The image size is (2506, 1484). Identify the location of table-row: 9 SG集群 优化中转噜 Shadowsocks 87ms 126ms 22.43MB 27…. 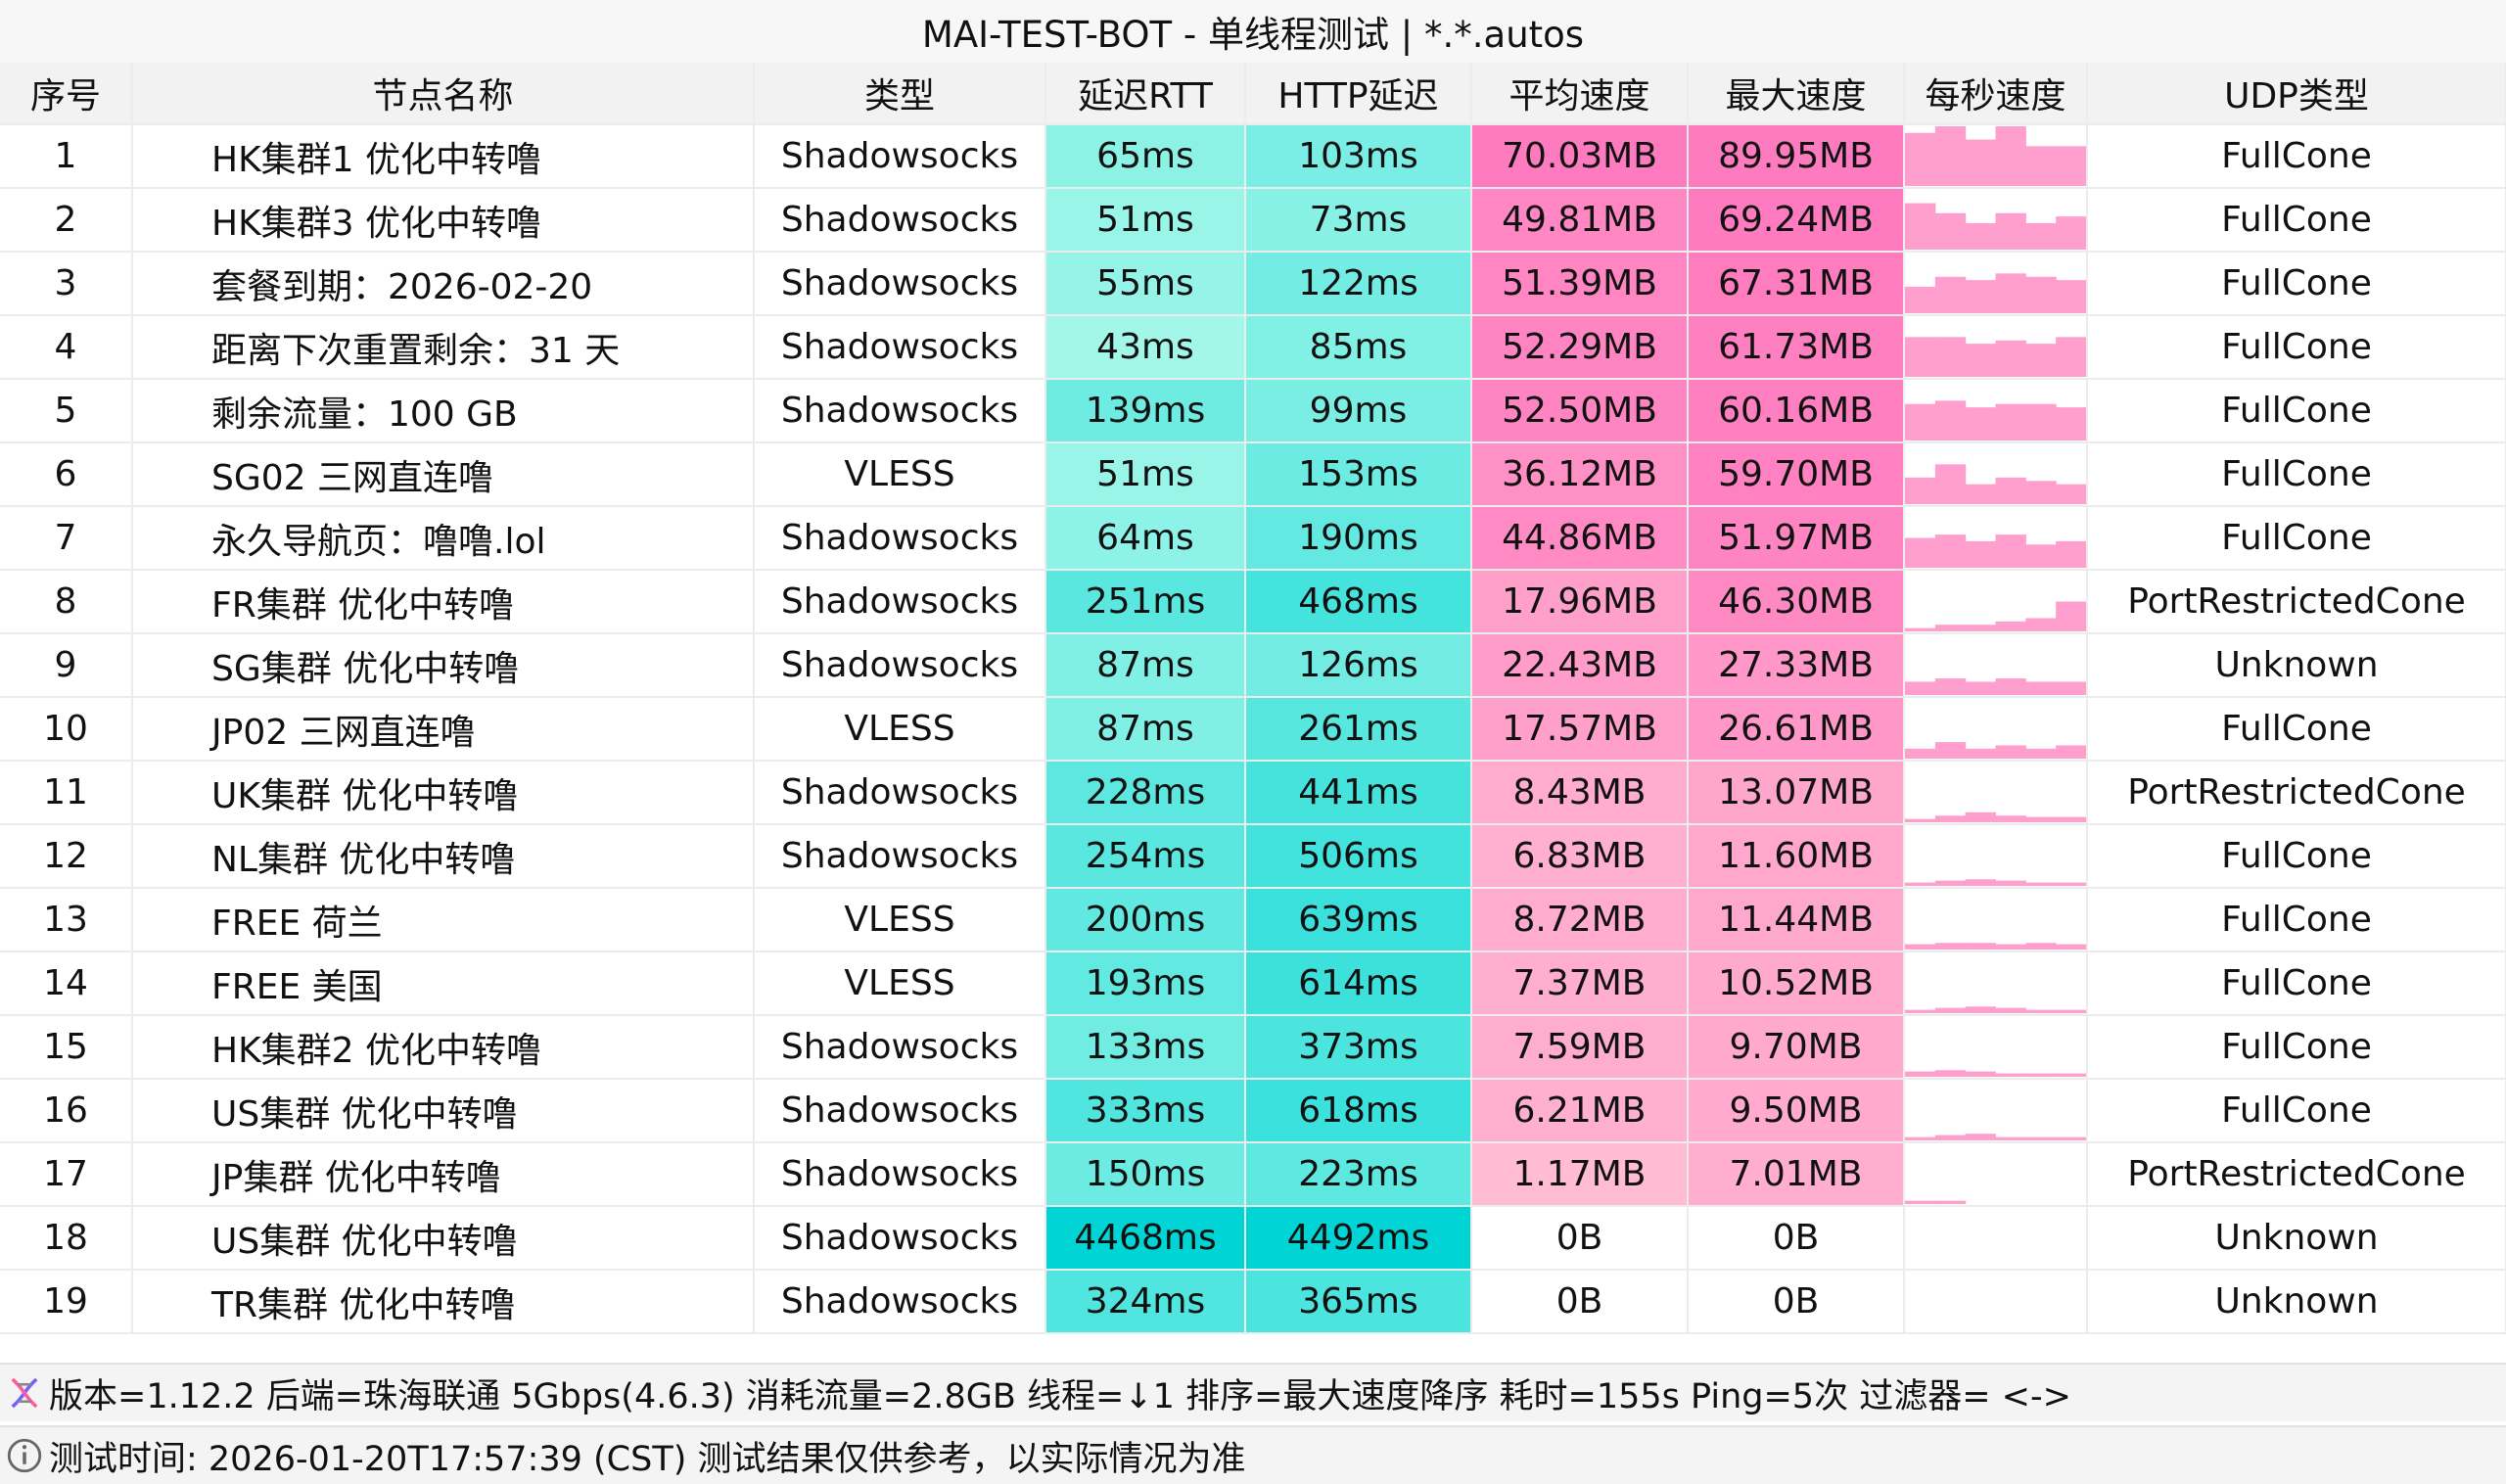
(1253, 665).